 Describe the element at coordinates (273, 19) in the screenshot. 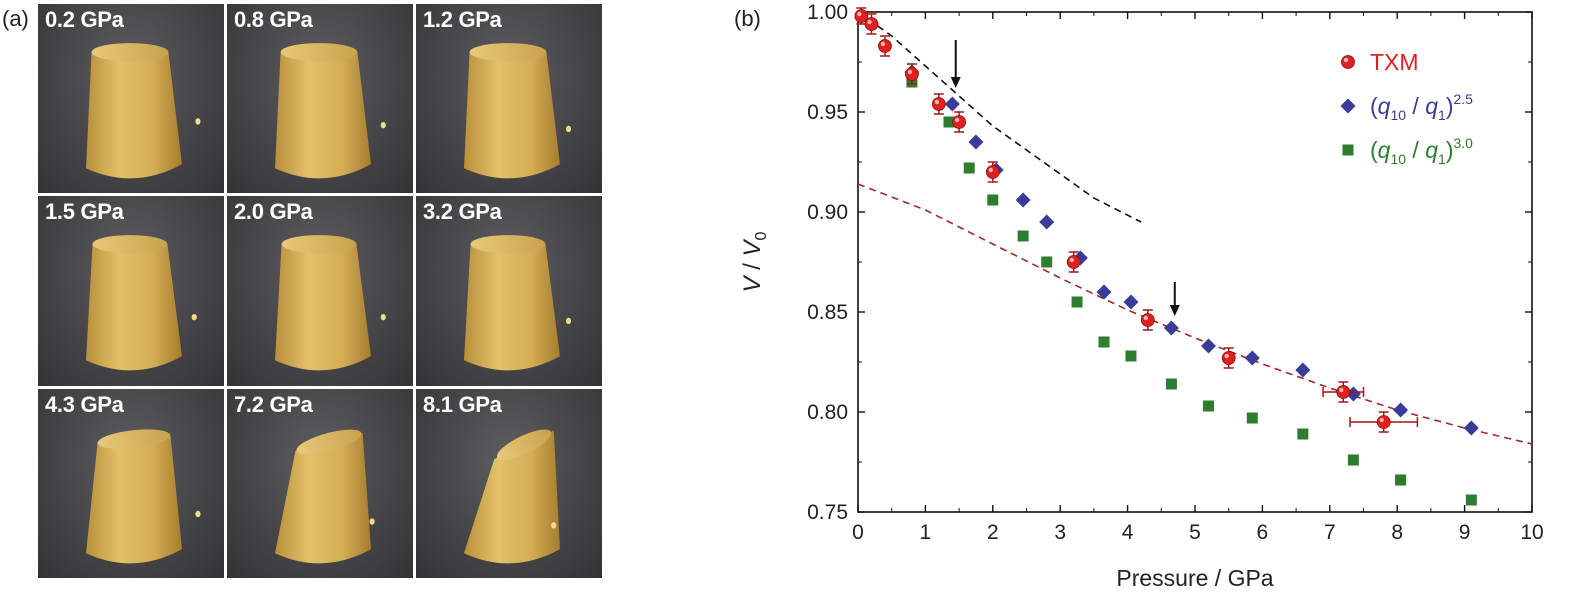

I see `pressure-label: 0.8 GPa` at that location.